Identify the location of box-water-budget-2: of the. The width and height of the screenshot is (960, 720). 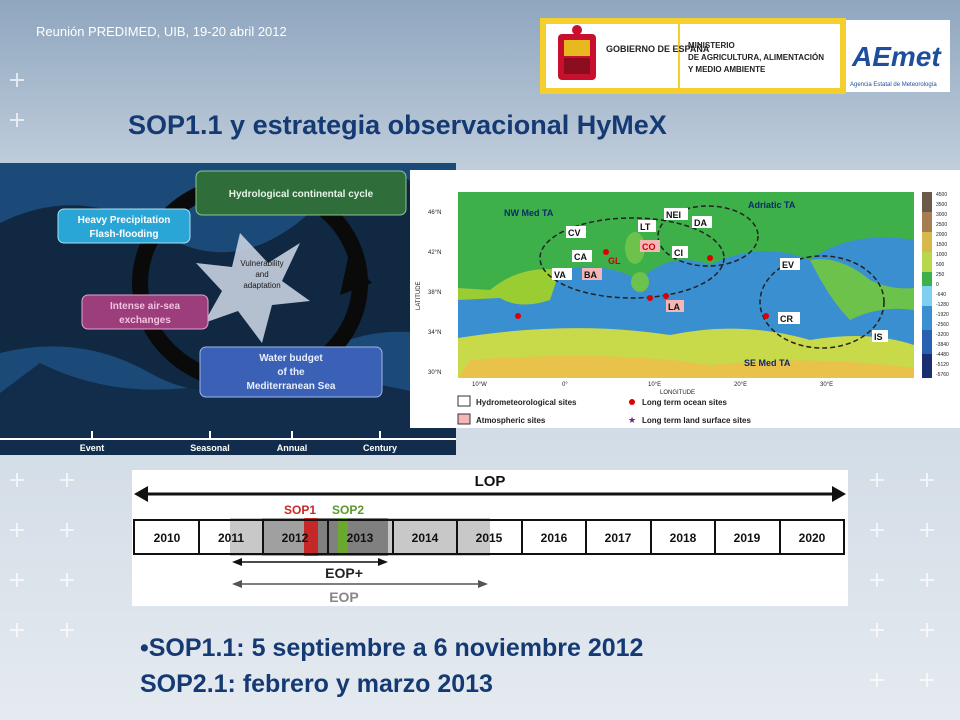
(291, 372).